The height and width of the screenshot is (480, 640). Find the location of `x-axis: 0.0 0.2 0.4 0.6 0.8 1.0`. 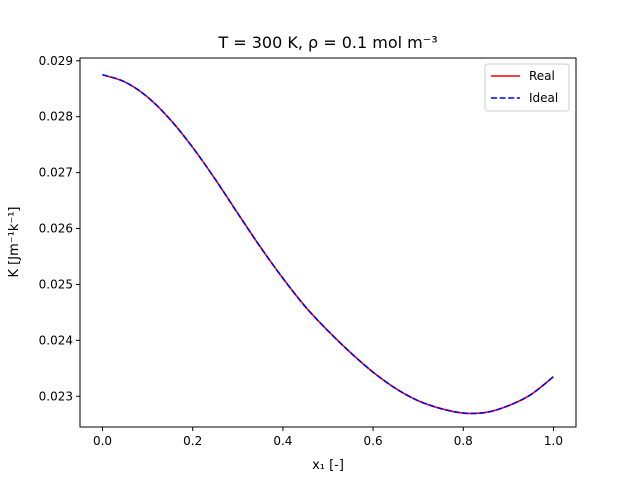

x-axis: 0.0 0.2 0.4 0.6 0.8 1.0 is located at coordinates (328, 437).